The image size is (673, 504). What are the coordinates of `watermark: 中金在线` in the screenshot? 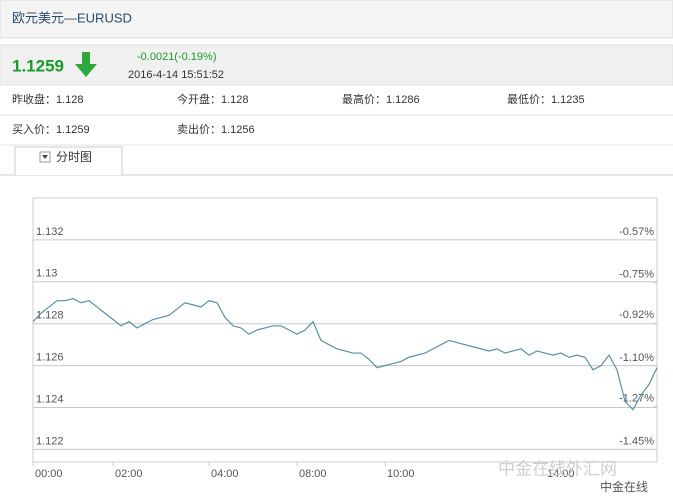 It's located at (624, 486).